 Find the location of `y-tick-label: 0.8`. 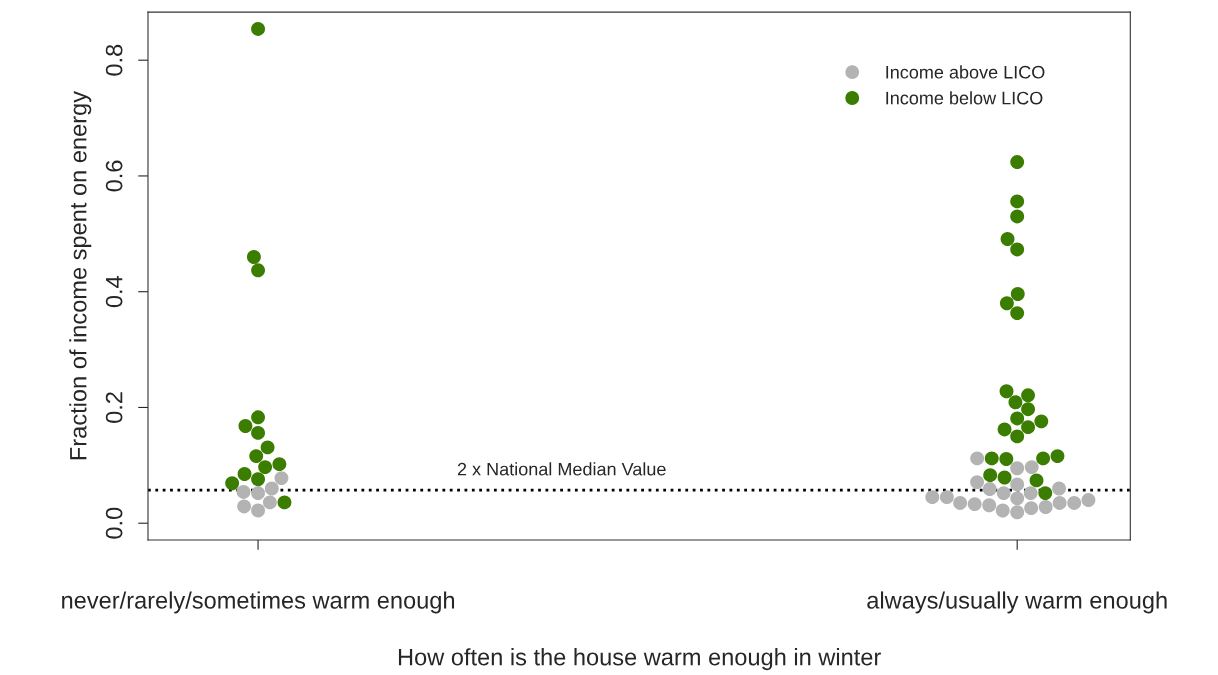

y-tick-label: 0.8 is located at coordinates (114, 60).